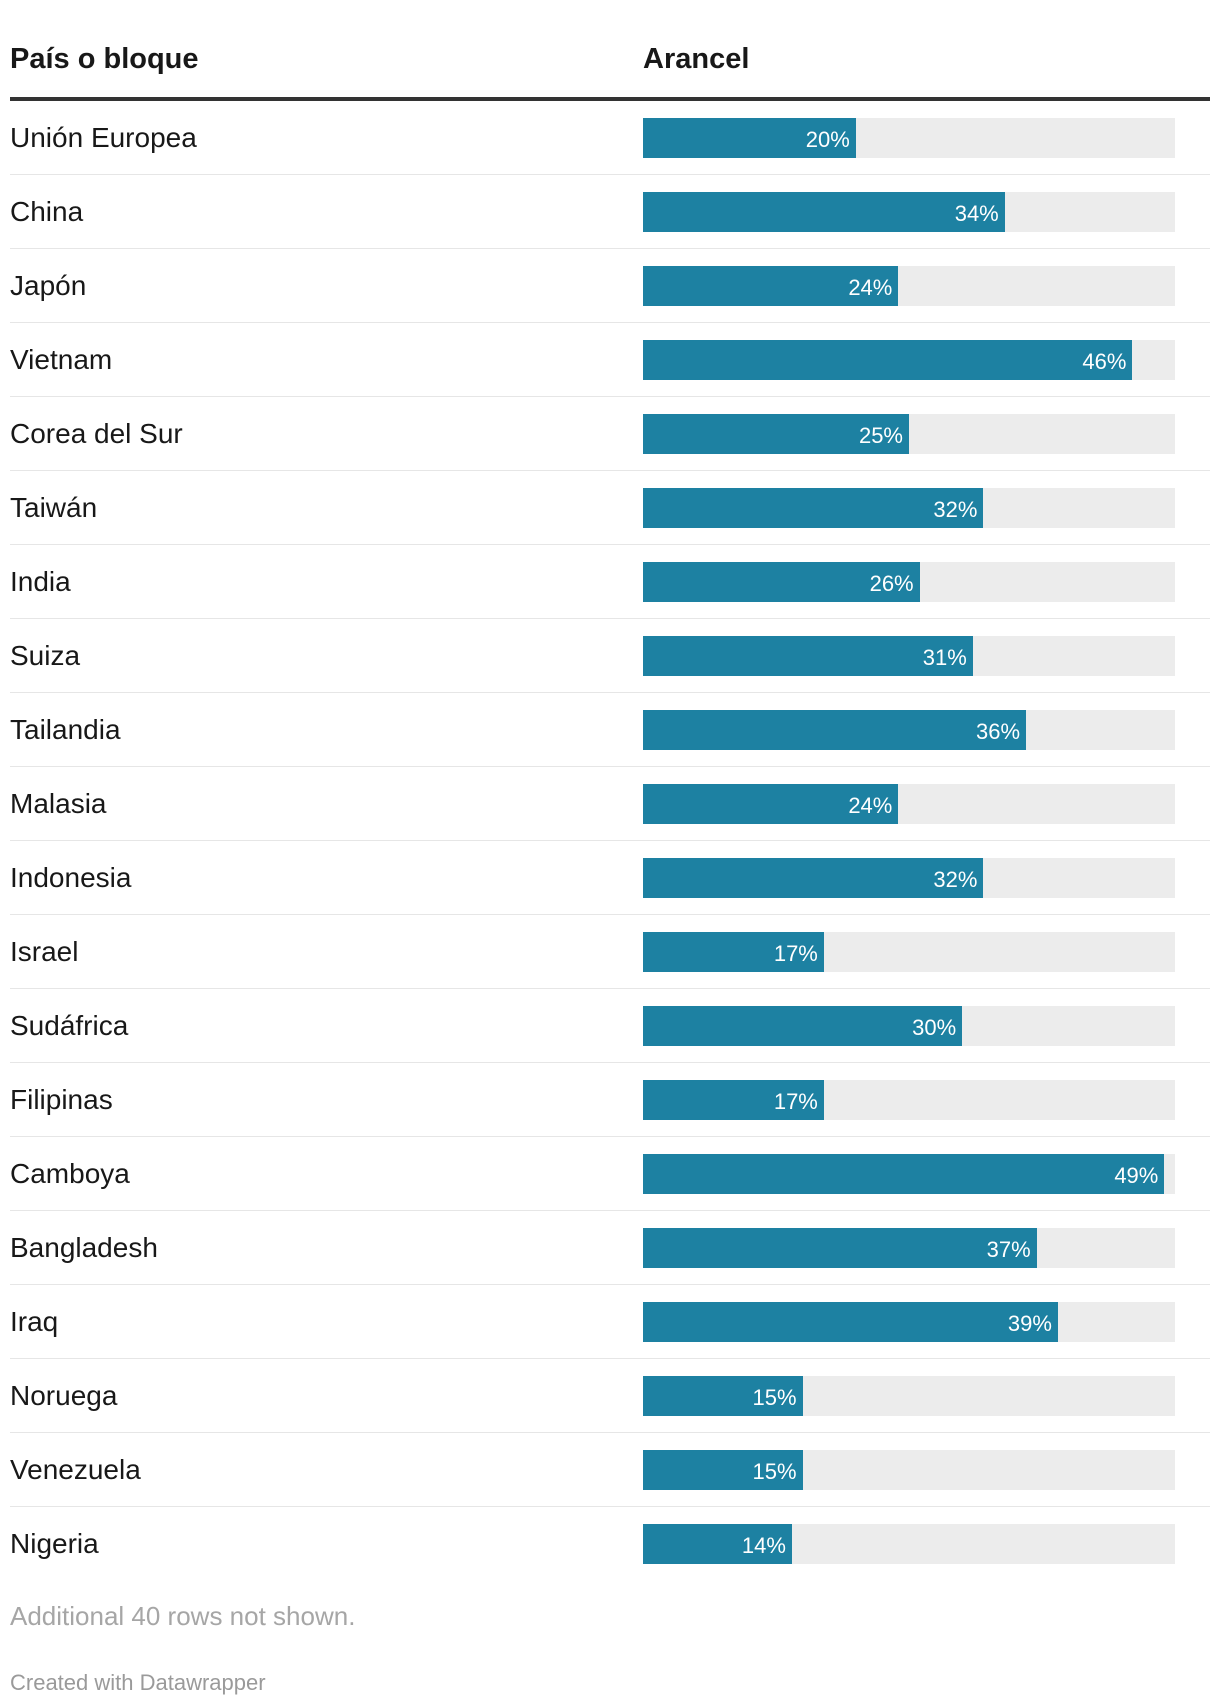 The width and height of the screenshot is (1220, 1706). What do you see at coordinates (850, 1322) in the screenshot?
I see `tariff-bar: 39%` at bounding box center [850, 1322].